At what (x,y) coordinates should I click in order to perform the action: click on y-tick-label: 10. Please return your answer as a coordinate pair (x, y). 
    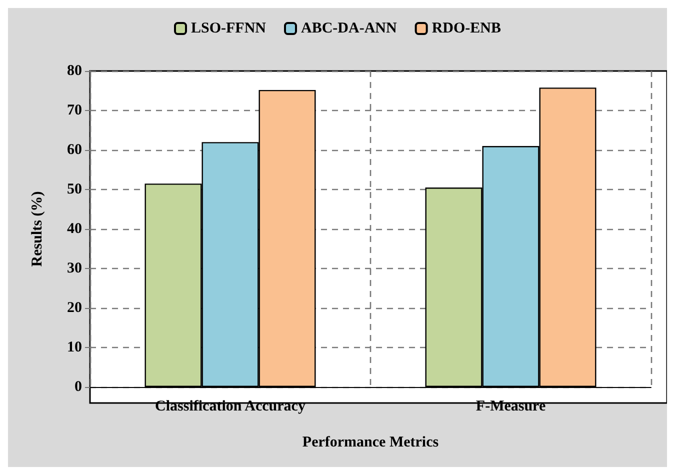
    Looking at the image, I should click on (74, 348).